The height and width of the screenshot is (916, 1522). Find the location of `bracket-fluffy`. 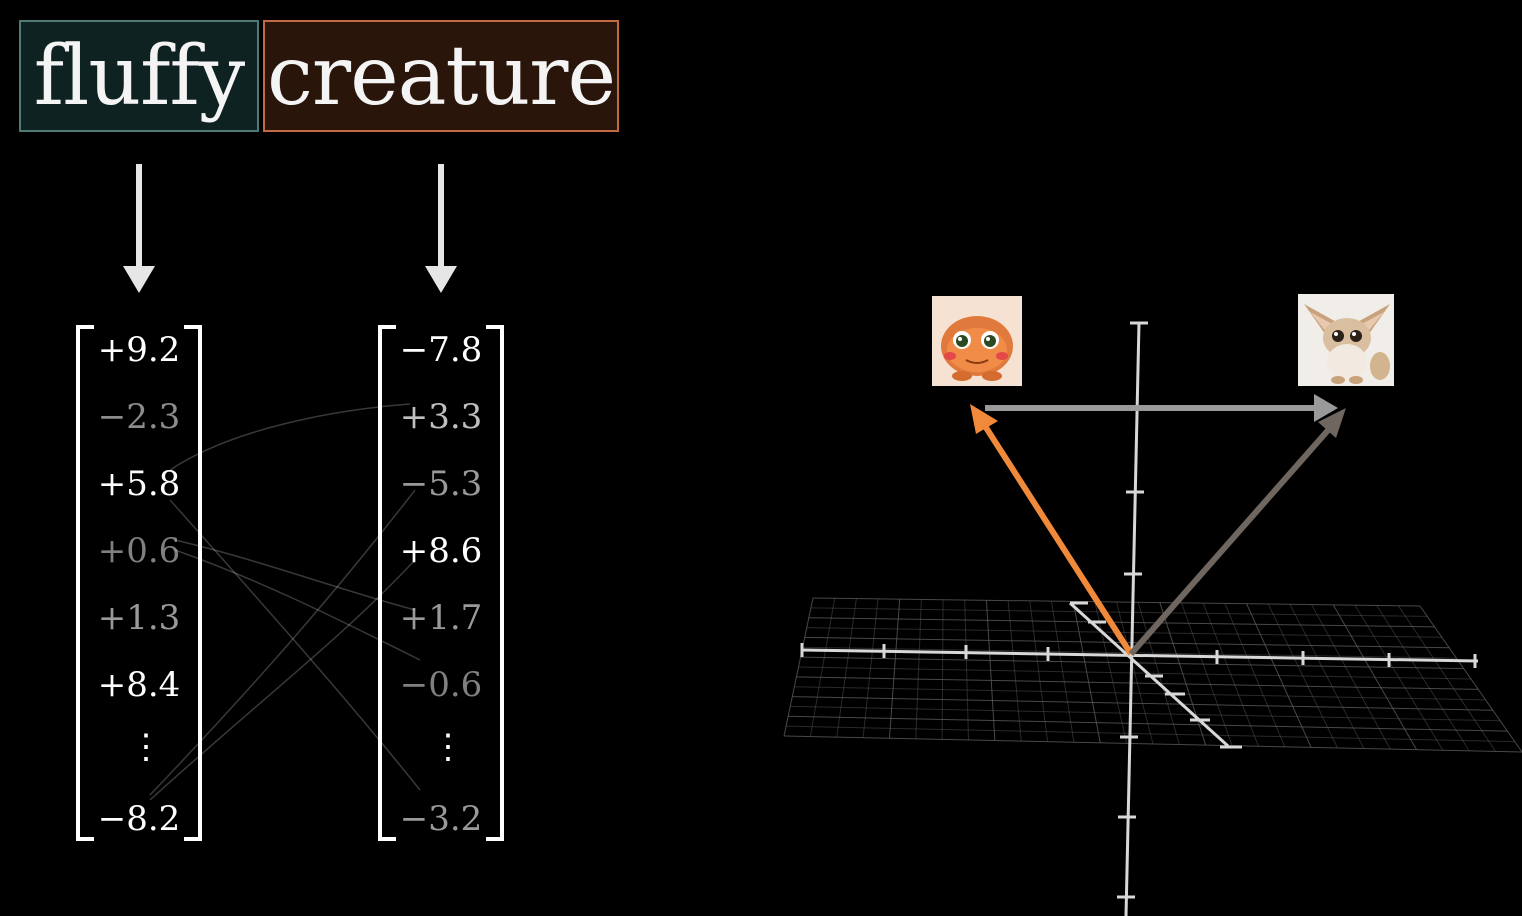

bracket-fluffy is located at coordinates (139, 583).